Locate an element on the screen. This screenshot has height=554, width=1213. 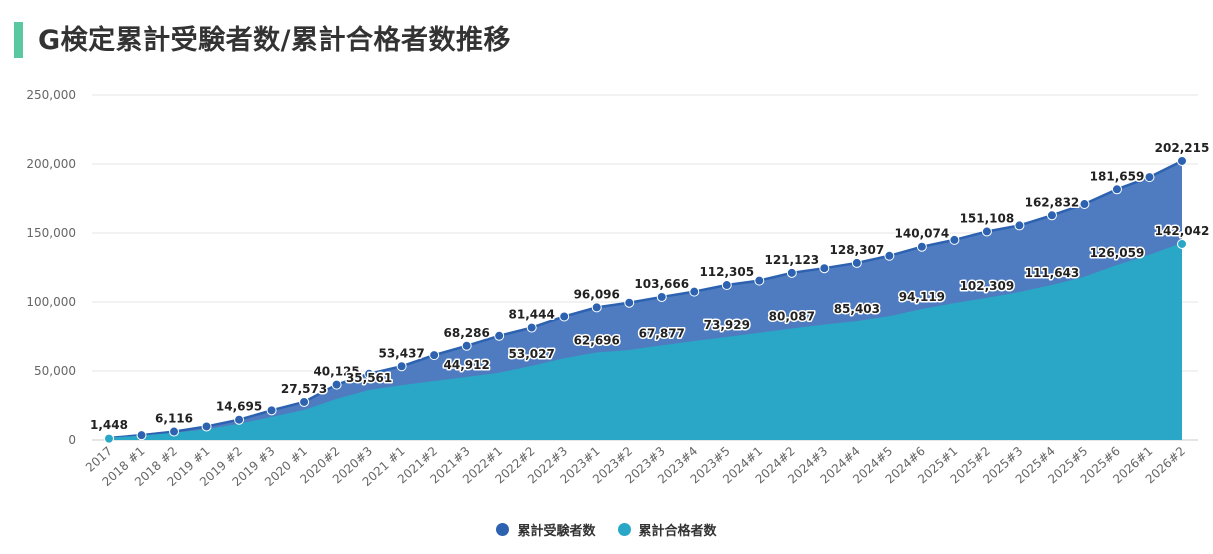
legend-marker-passers is located at coordinates (624, 529).